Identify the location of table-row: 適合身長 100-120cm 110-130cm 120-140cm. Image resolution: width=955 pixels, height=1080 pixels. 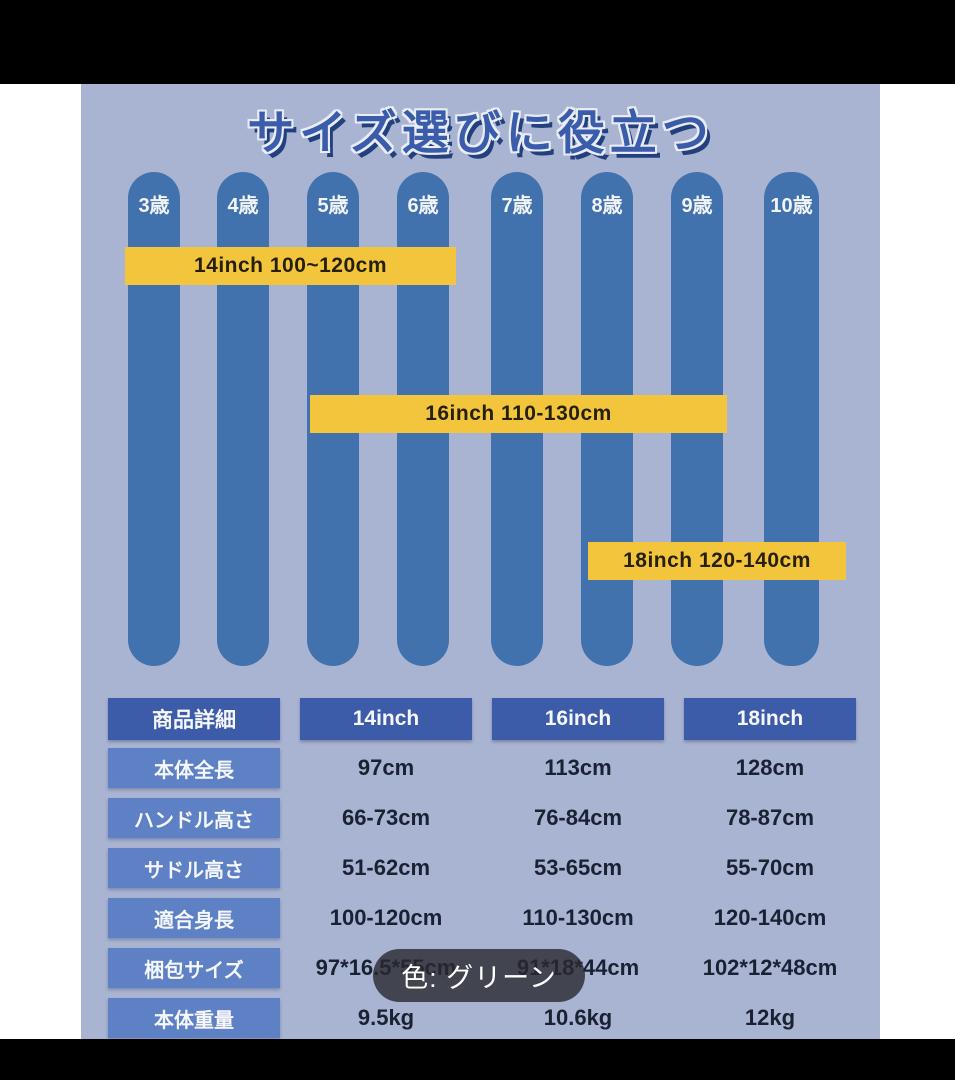
(482, 918).